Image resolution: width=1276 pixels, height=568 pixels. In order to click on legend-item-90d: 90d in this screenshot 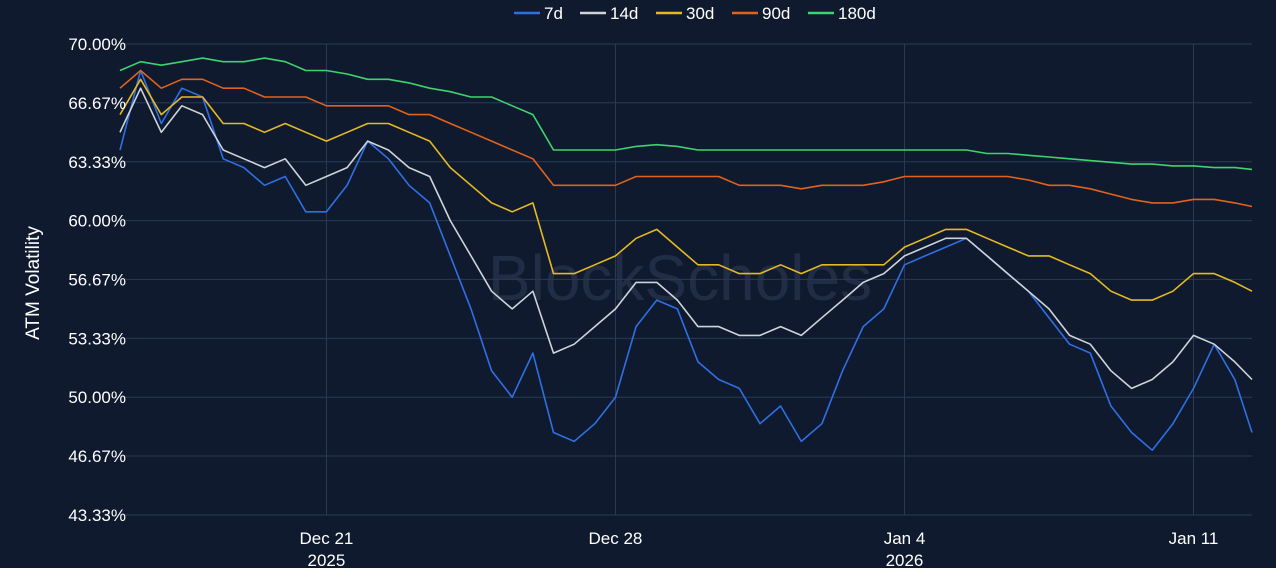, I will do `click(761, 13)`.